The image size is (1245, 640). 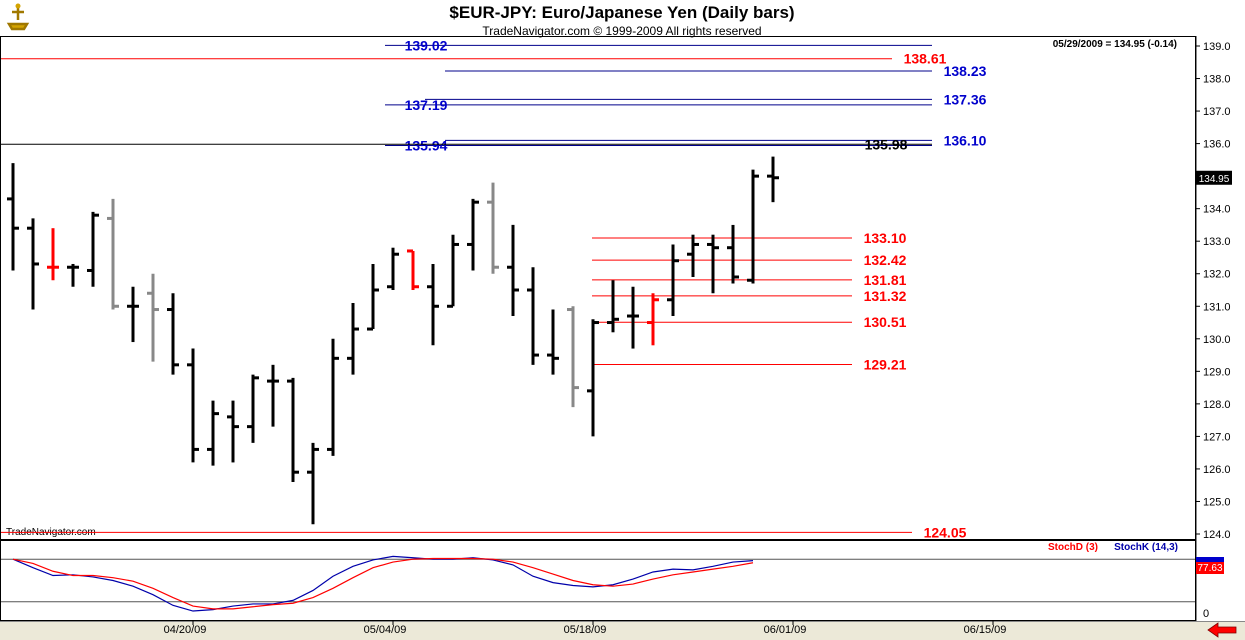 I want to click on black-level-label: 135.98, so click(x=886, y=144).